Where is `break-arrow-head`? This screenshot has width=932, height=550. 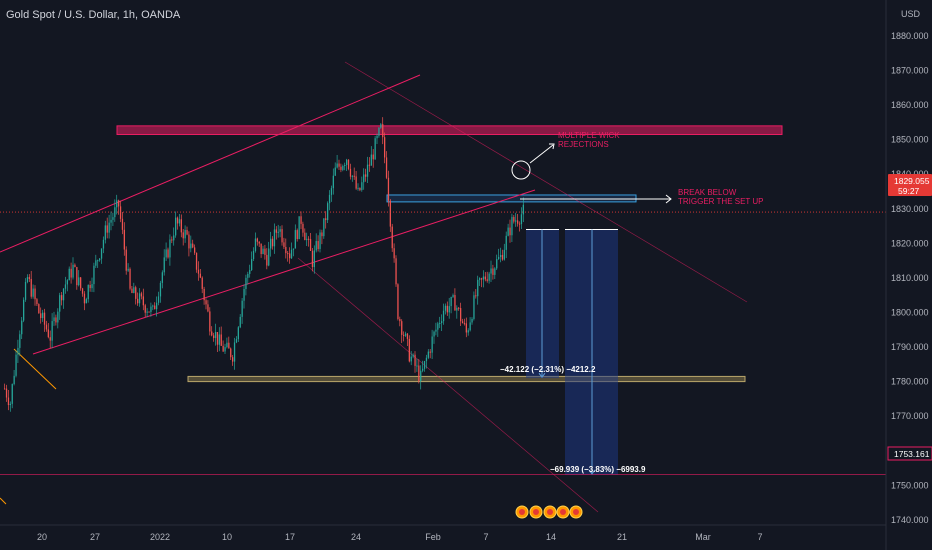
break-arrow-head is located at coordinates (668, 199).